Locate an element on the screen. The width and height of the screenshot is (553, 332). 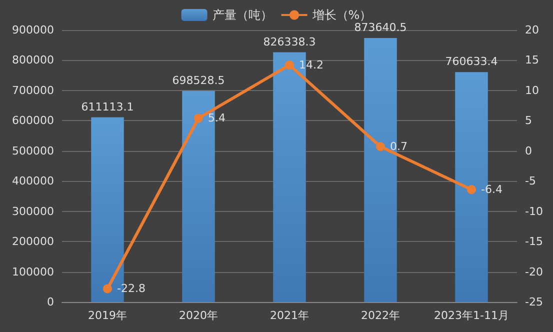
y2-tick-label: 20 is located at coordinates (532, 30).